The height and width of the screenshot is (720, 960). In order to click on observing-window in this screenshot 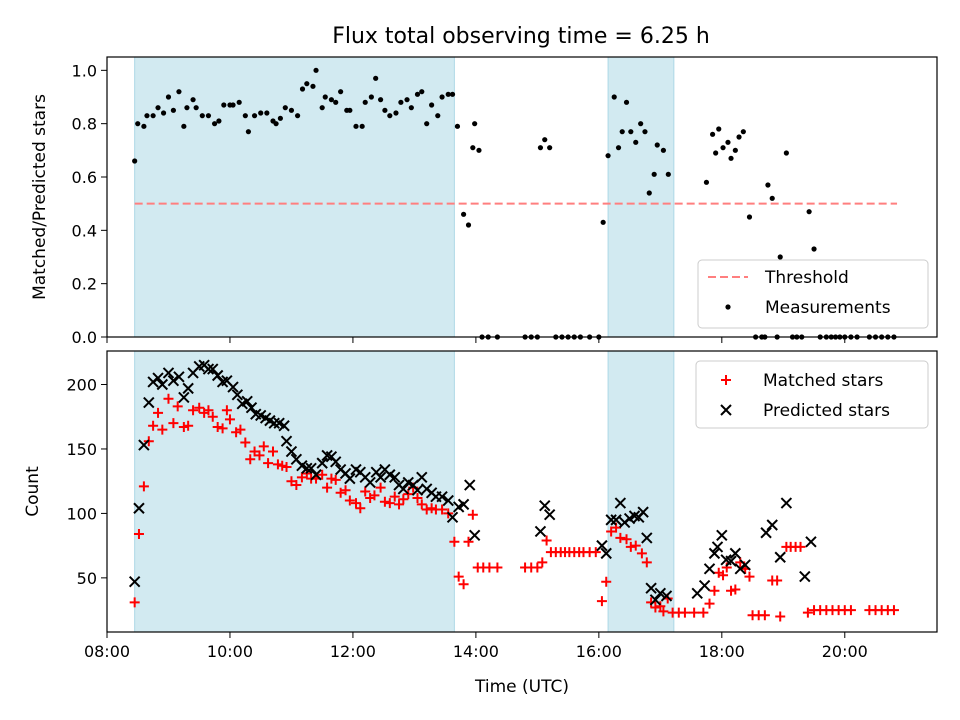, I will do `click(641, 197)`.